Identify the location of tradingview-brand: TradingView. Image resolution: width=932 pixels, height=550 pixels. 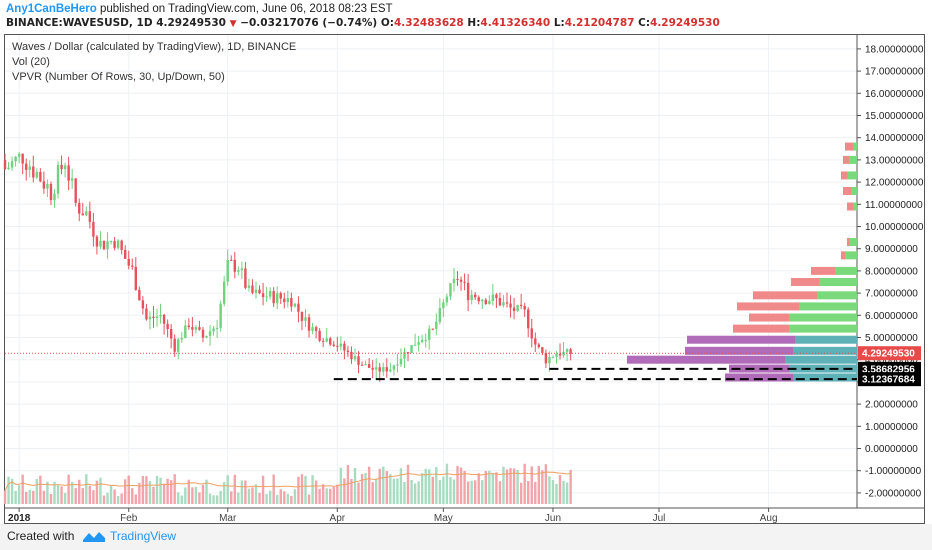
(143, 536).